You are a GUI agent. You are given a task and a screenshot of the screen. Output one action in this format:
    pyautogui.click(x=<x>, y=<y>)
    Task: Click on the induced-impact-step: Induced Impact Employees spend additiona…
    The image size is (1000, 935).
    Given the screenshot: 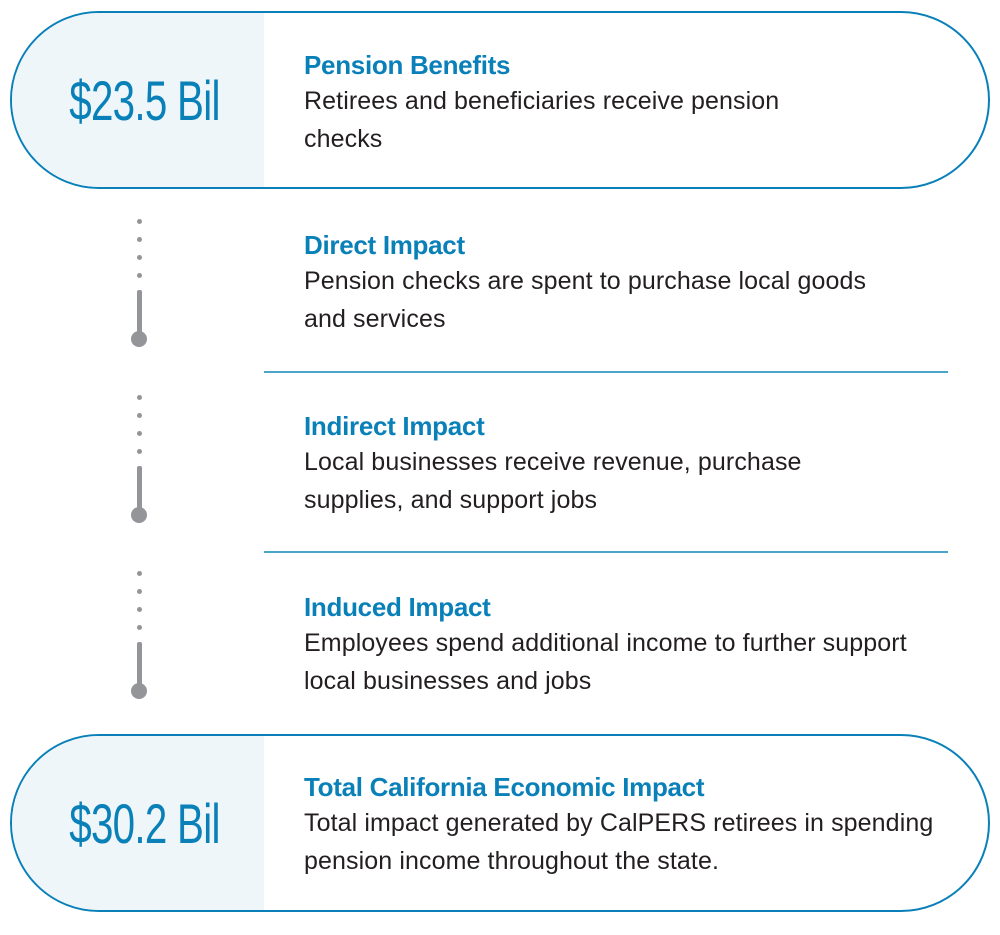 What is the action you would take?
    pyautogui.click(x=634, y=645)
    